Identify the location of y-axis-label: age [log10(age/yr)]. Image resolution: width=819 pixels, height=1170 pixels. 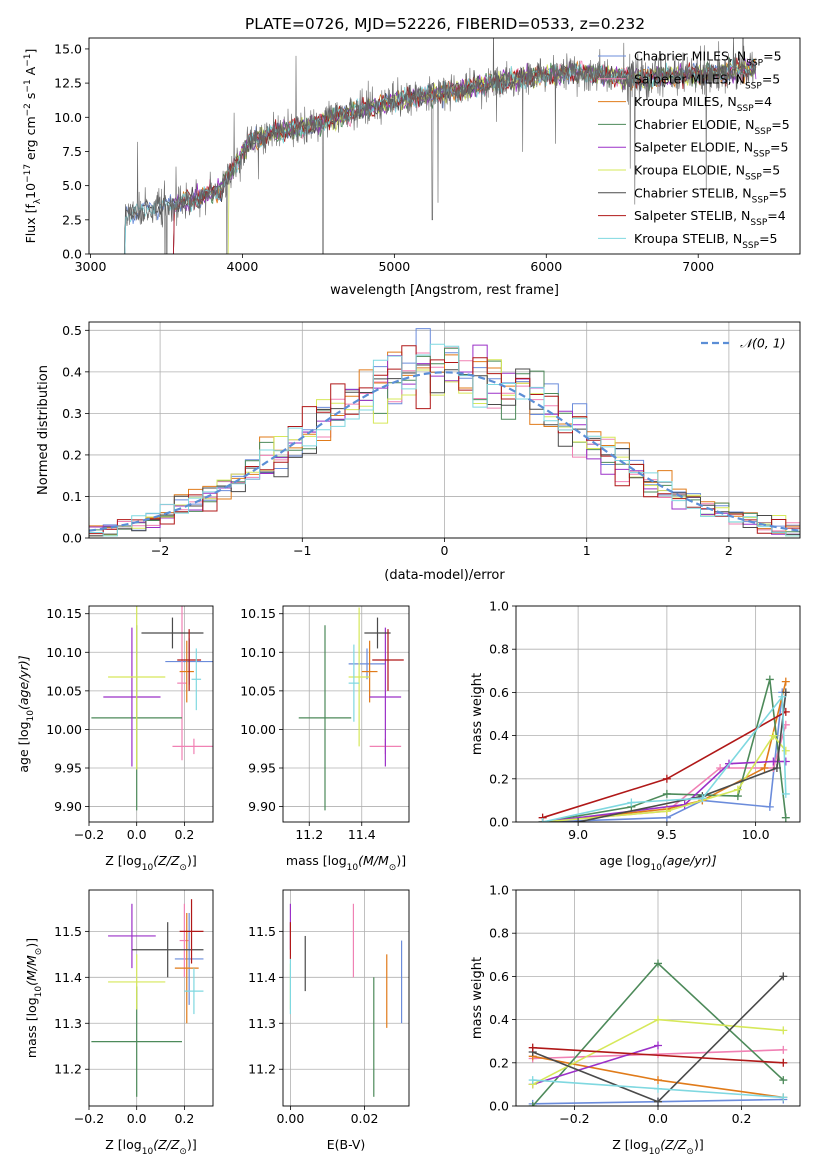
(26, 713).